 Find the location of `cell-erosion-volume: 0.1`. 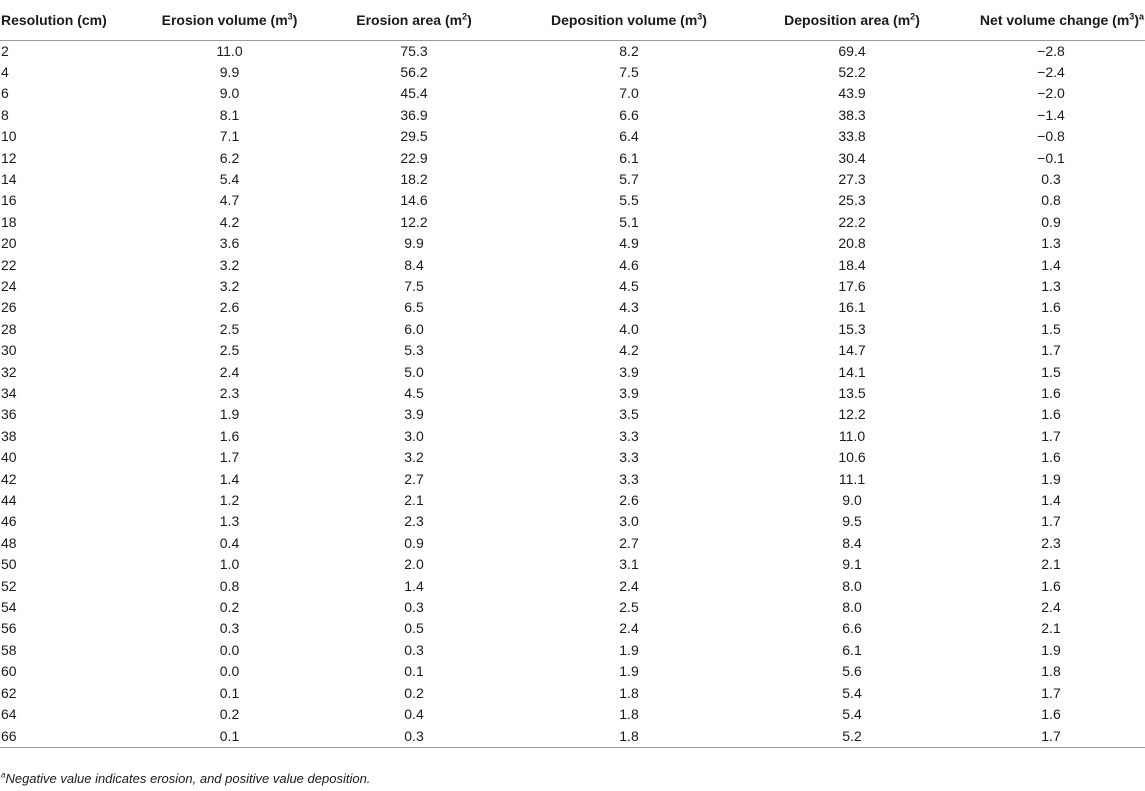

cell-erosion-volume: 0.1 is located at coordinates (229, 692).